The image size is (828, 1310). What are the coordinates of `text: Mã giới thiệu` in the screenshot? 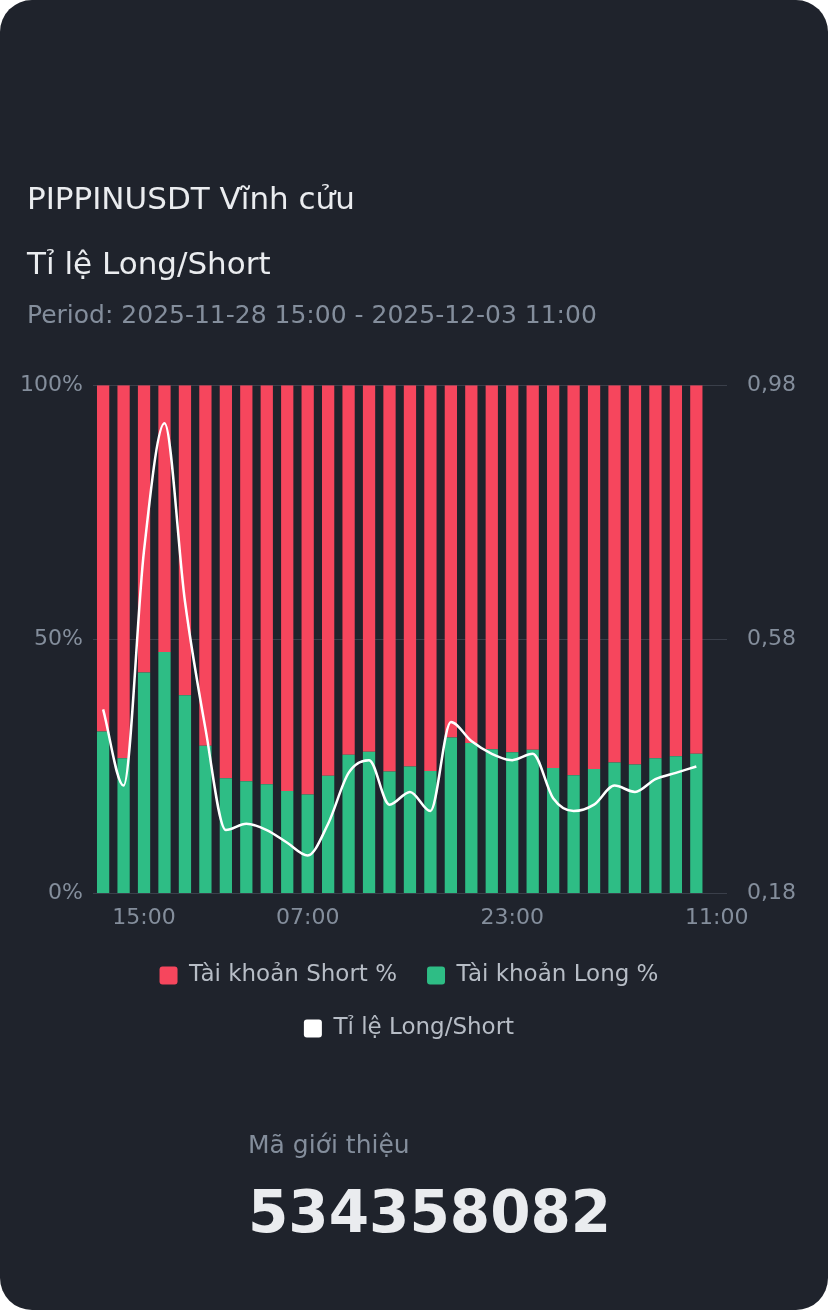 It's located at (329, 1144).